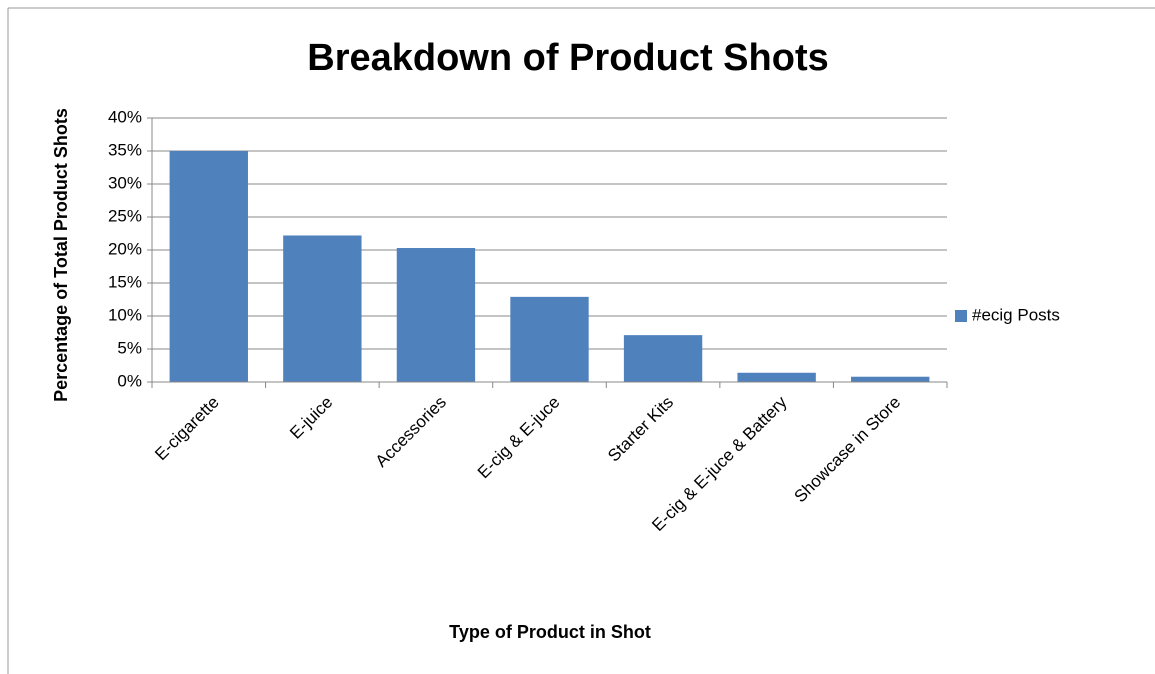  What do you see at coordinates (550, 632) in the screenshot?
I see `x-axis-label: Type of Product in Shot` at bounding box center [550, 632].